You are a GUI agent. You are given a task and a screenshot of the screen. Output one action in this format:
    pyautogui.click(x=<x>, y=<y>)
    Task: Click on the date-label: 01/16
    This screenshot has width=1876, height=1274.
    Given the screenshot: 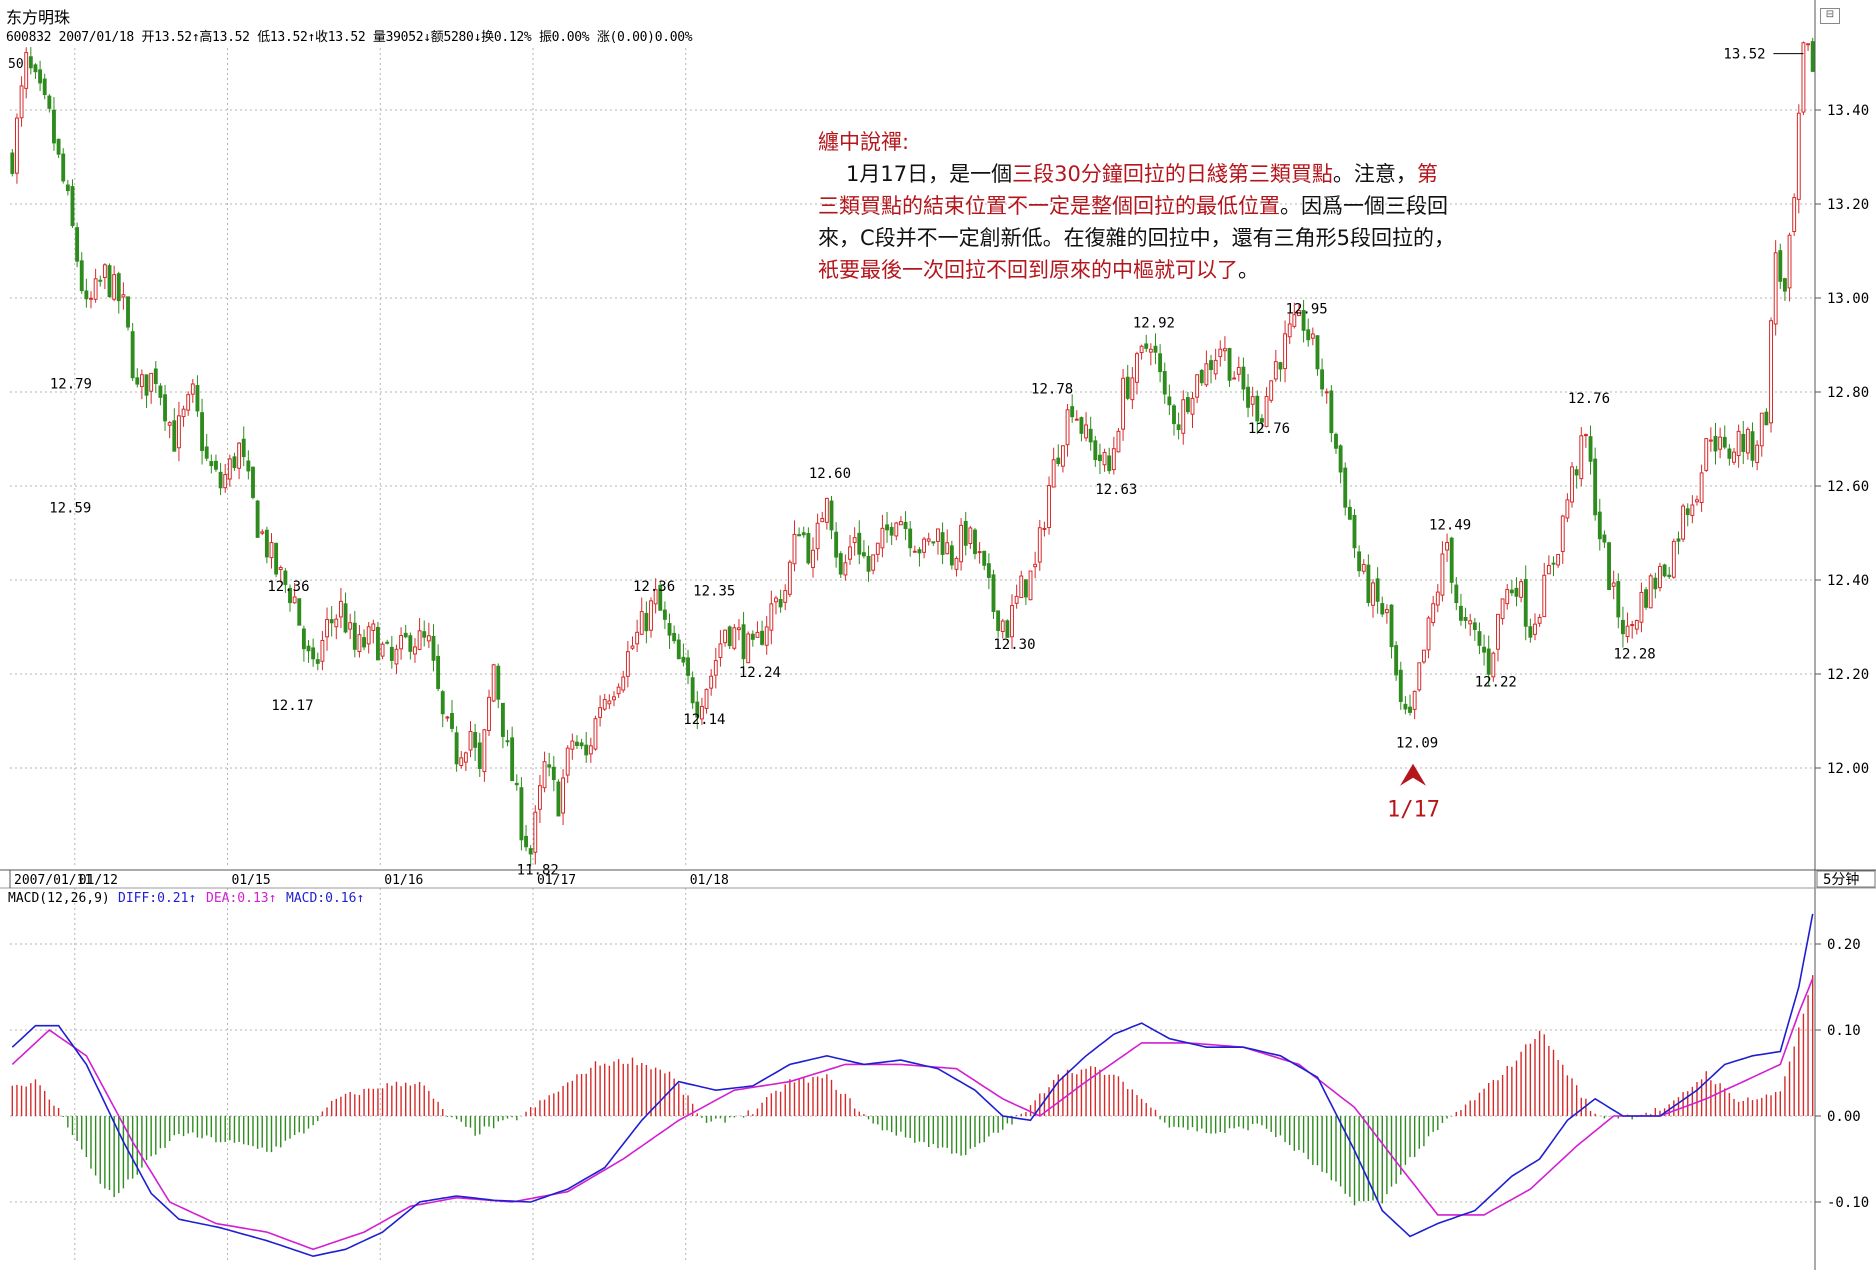 What is the action you would take?
    pyautogui.click(x=403, y=880)
    